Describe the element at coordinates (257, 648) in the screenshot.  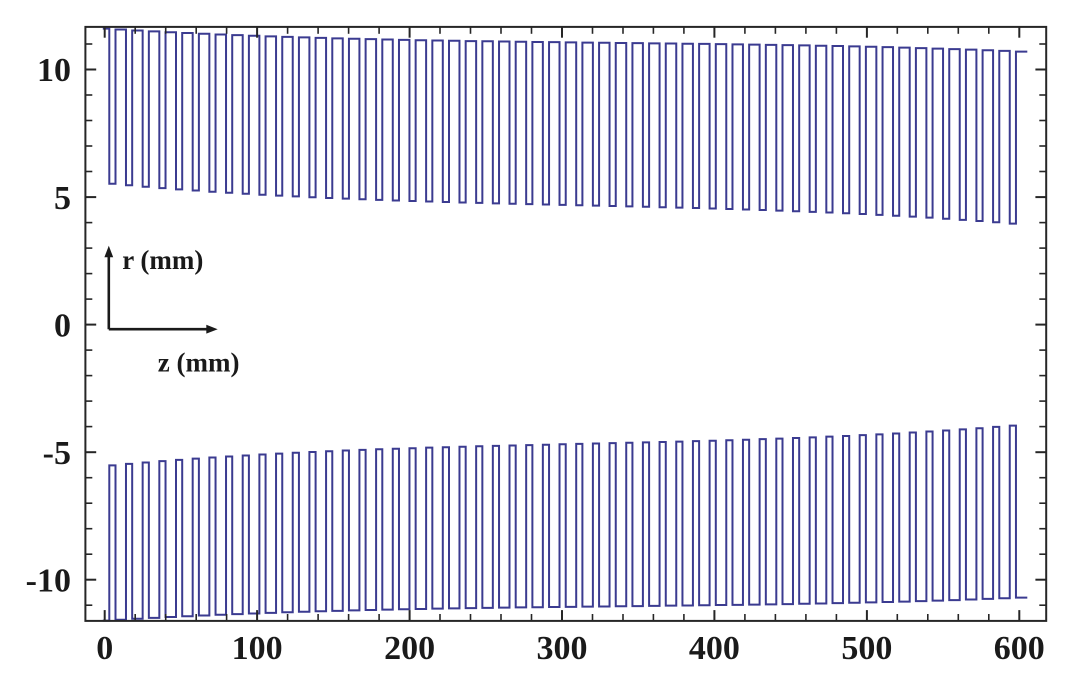
I see `svg-text: 100` at that location.